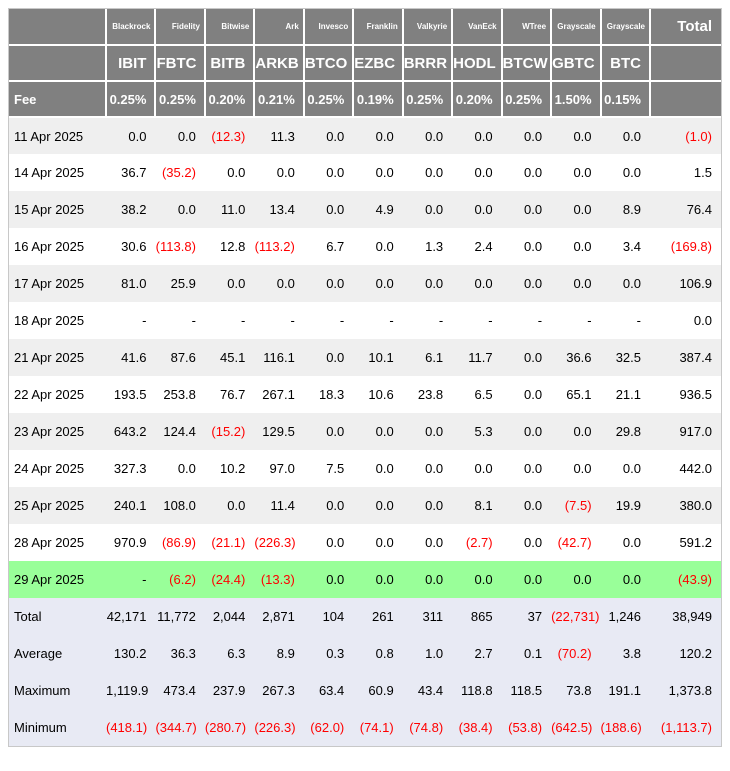  What do you see at coordinates (427, 727) in the screenshot?
I see `summary-value-cell: (74.8)` at bounding box center [427, 727].